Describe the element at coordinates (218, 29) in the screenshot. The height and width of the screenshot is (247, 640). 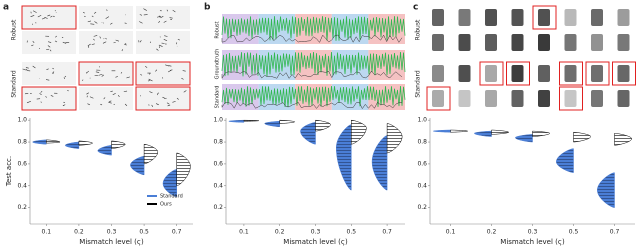
I see `row-label: Robust` at that location.